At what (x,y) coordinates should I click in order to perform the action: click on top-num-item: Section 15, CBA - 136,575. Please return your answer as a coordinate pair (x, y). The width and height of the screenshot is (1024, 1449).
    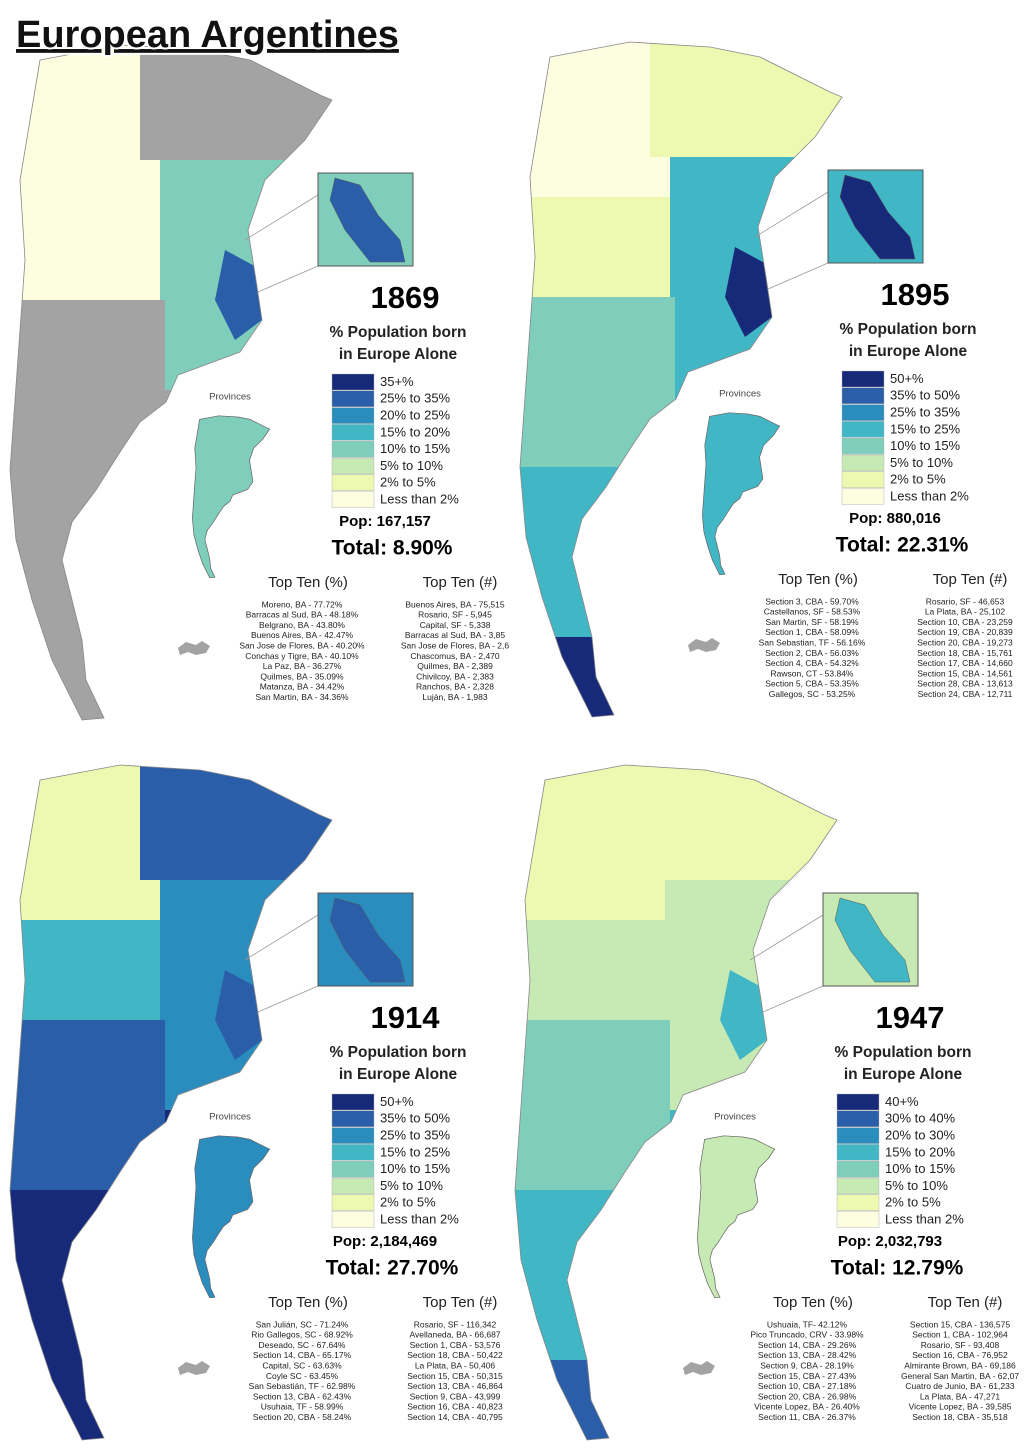
    Looking at the image, I should click on (960, 1324).